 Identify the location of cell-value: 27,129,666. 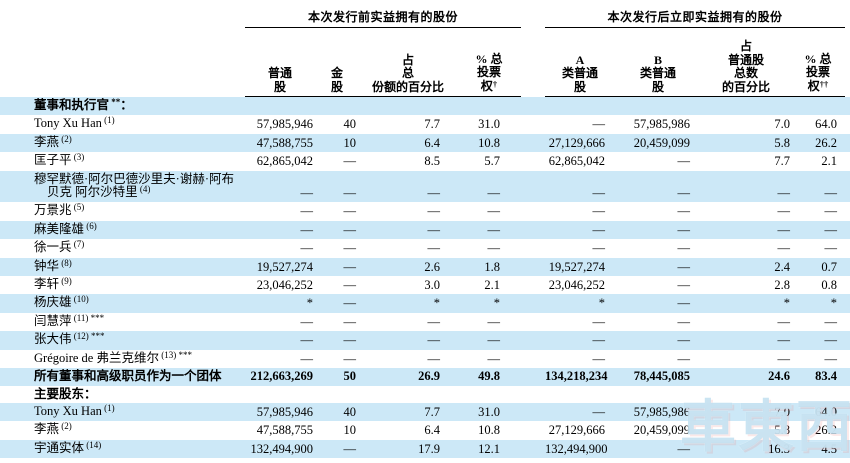
(580, 143).